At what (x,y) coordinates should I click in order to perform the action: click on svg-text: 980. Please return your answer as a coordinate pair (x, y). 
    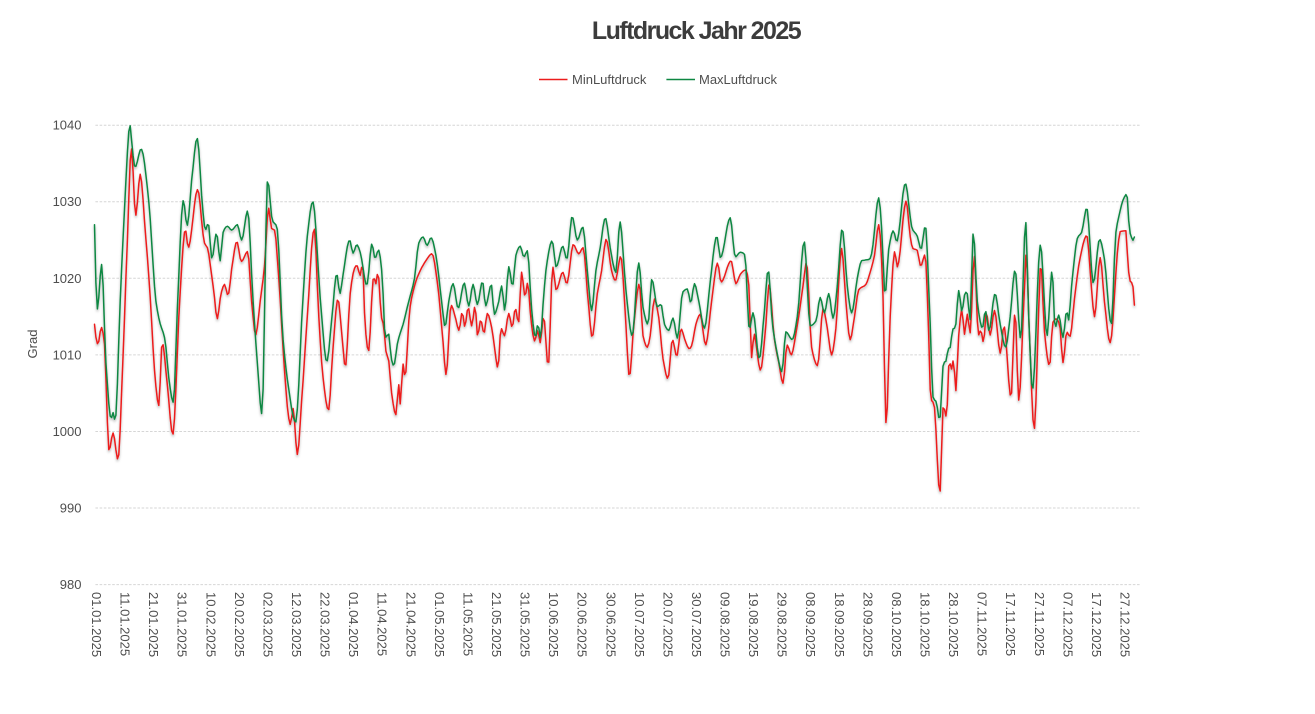
    Looking at the image, I should click on (71, 584).